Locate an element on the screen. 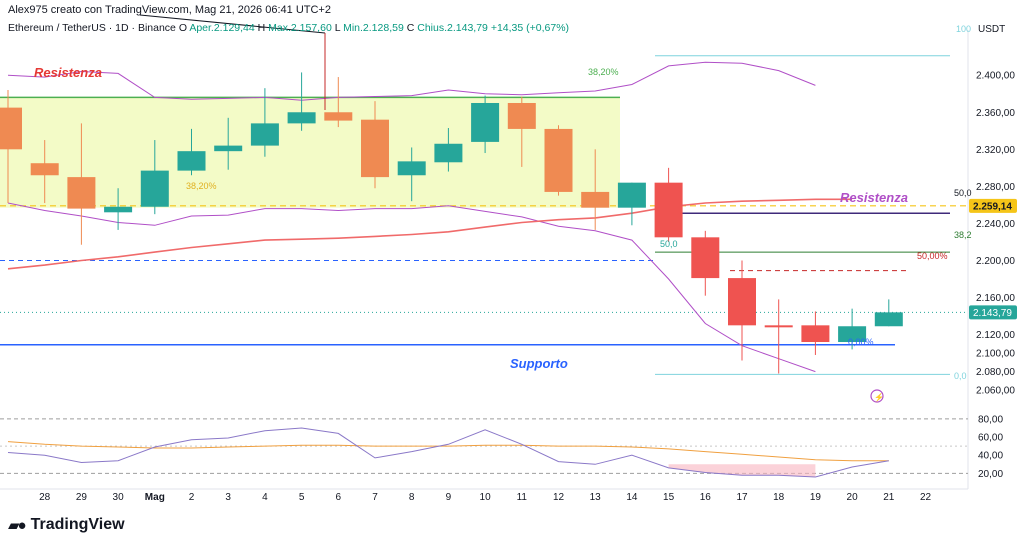  fib-50-pct-label: 50,00% is located at coordinates (932, 256).